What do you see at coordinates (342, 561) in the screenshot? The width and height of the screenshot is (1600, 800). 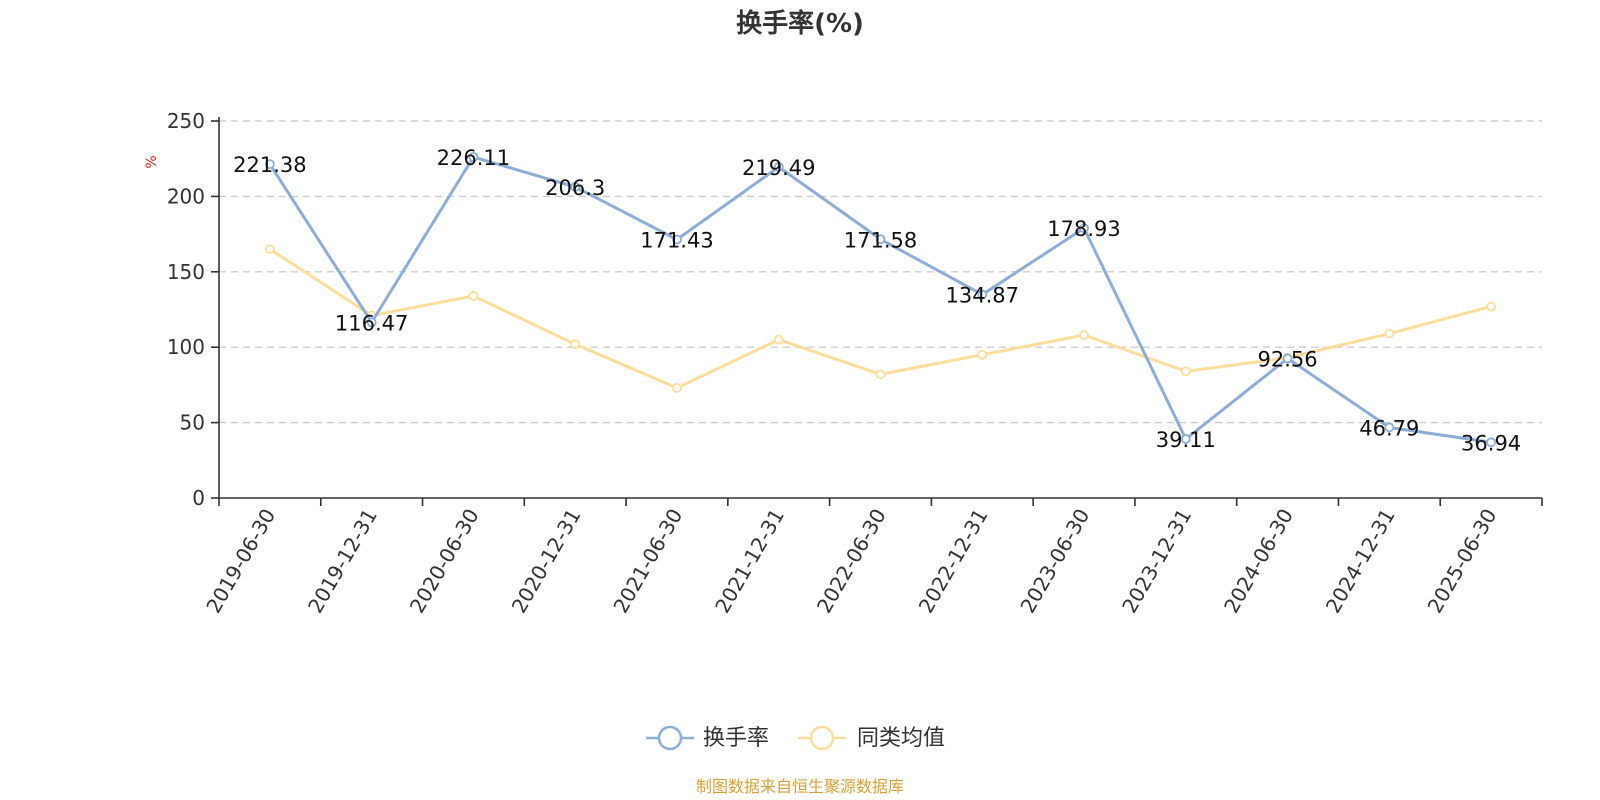 I see `x-tick-label: 2019-12-31` at bounding box center [342, 561].